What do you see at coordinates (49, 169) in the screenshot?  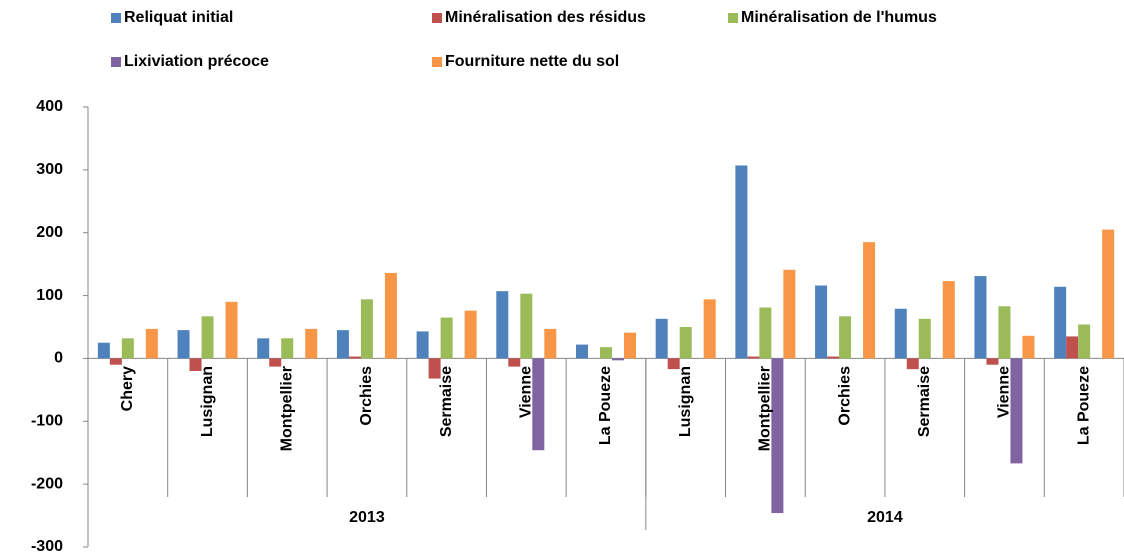 I see `y-tick-label: 300` at bounding box center [49, 169].